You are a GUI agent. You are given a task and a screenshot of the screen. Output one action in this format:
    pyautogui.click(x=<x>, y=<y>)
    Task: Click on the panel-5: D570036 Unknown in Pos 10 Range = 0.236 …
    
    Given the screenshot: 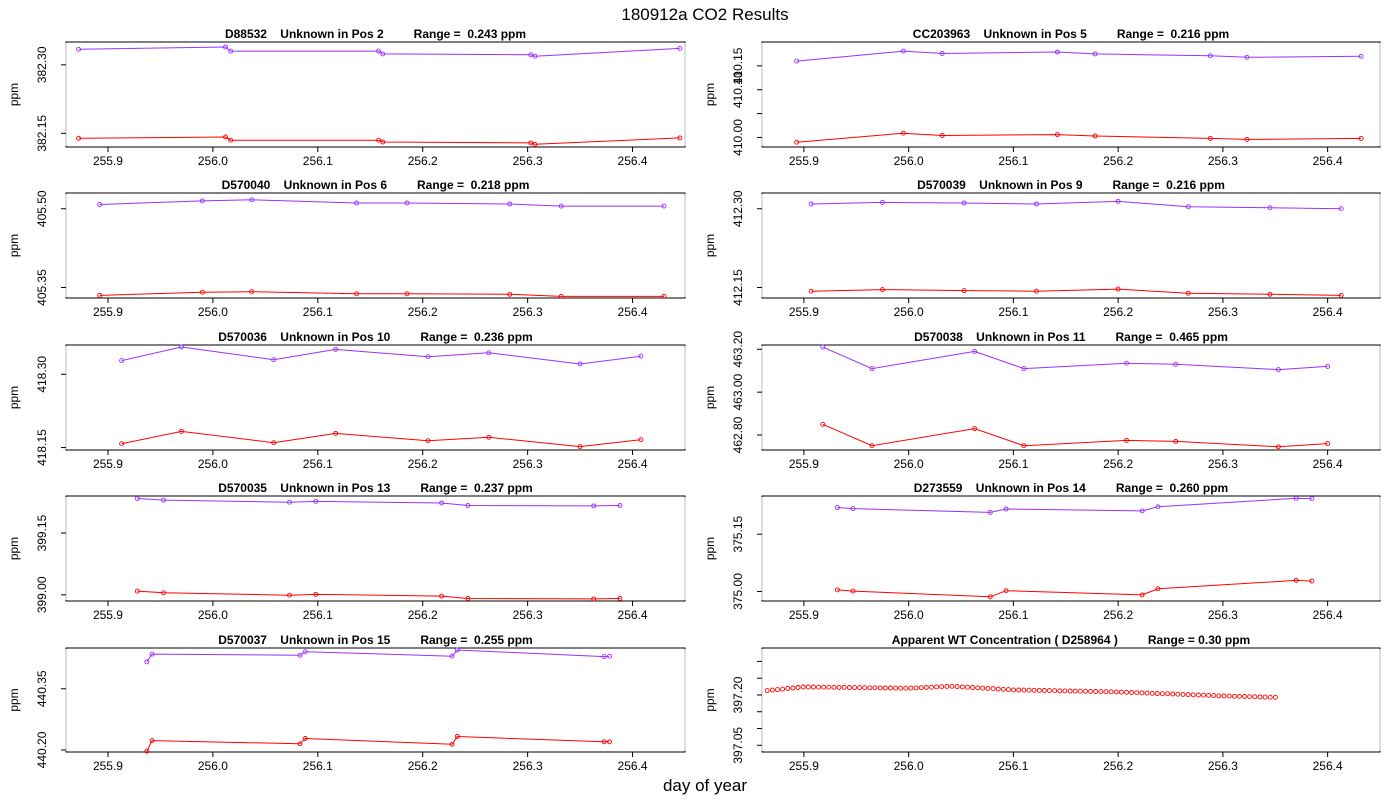 What is the action you would take?
    pyautogui.click(x=346, y=400)
    